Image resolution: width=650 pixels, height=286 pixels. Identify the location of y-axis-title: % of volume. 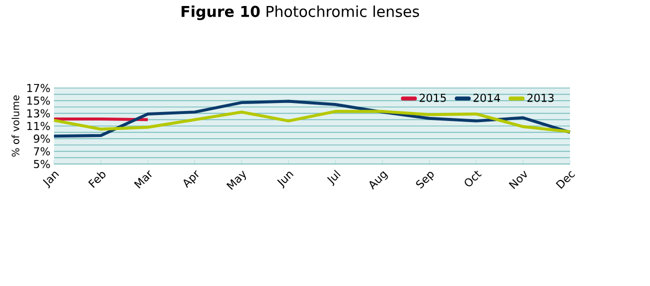
(16, 126).